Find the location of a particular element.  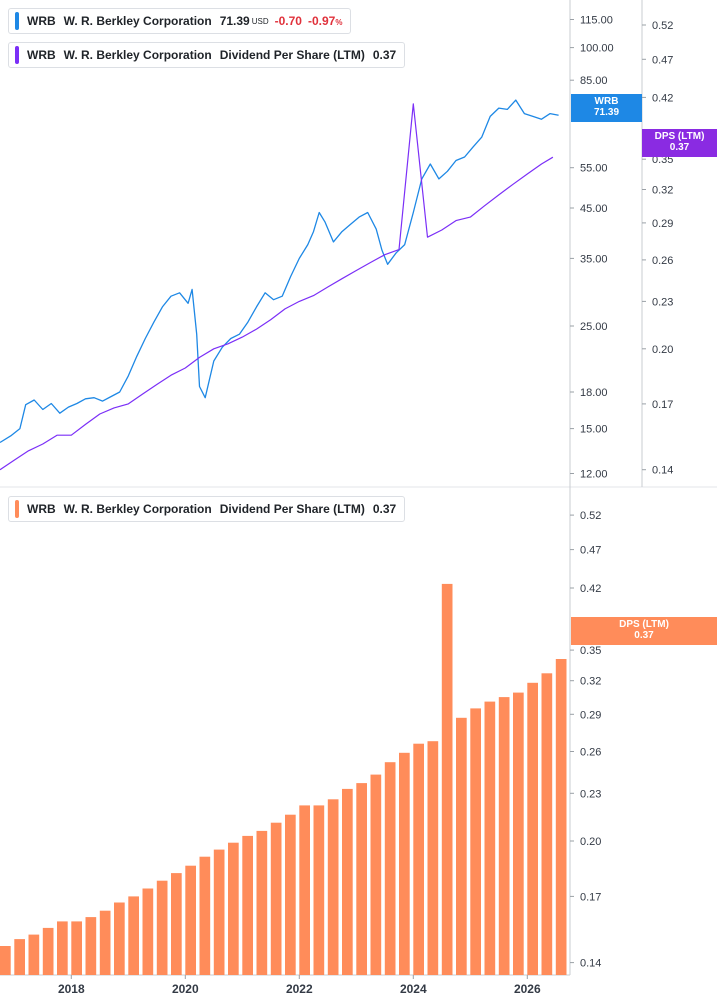

price-tick-label: 35.00 is located at coordinates (594, 259).